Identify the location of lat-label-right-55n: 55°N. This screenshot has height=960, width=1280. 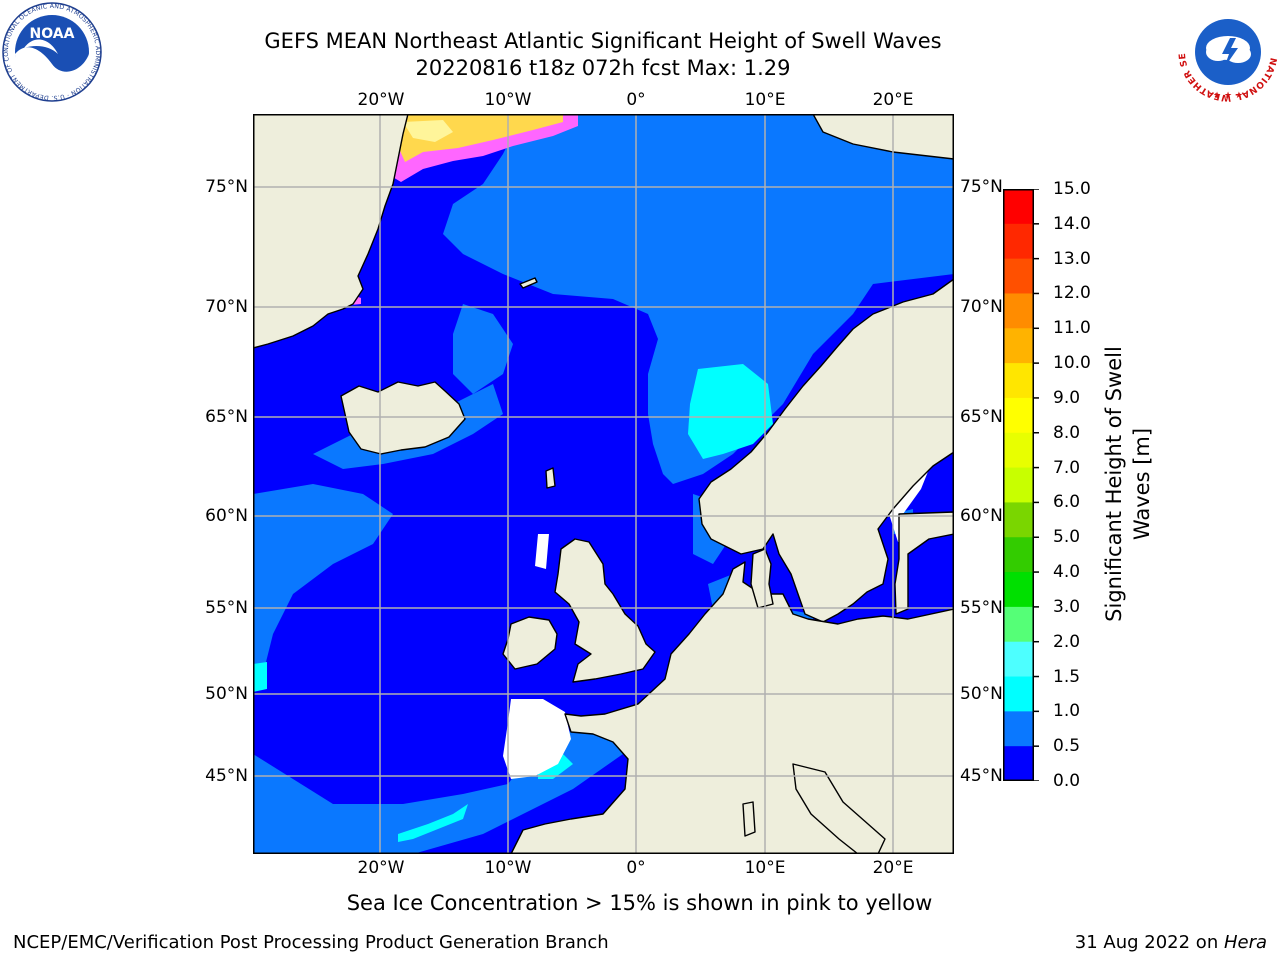
(981, 608).